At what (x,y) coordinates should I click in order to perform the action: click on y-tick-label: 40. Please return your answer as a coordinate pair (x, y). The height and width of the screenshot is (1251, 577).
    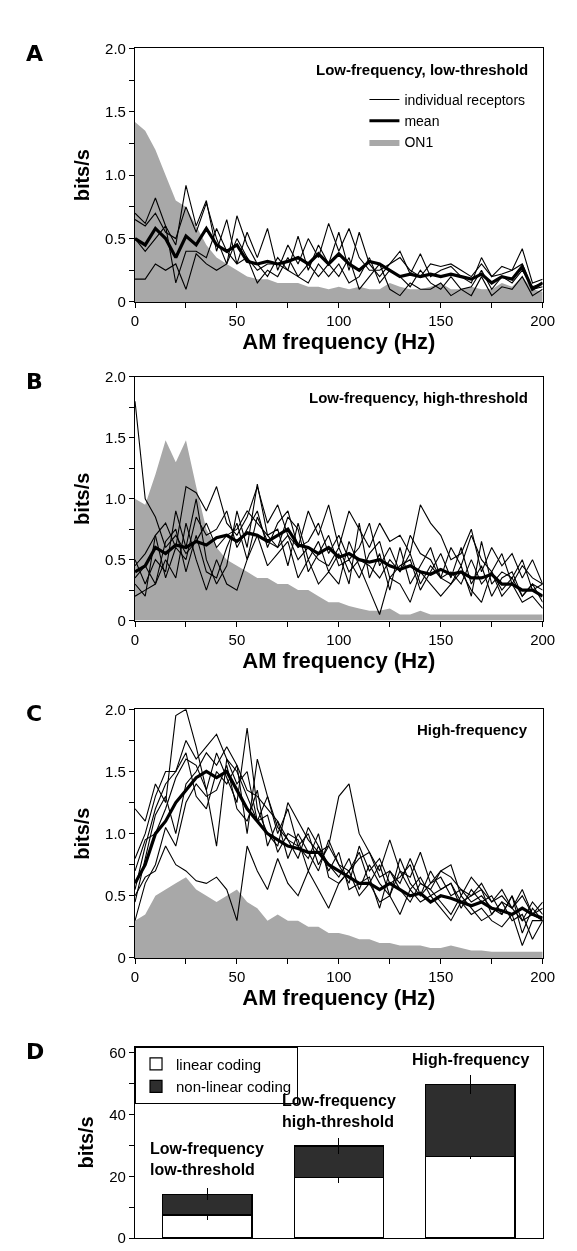
    Looking at the image, I should click on (117, 1114).